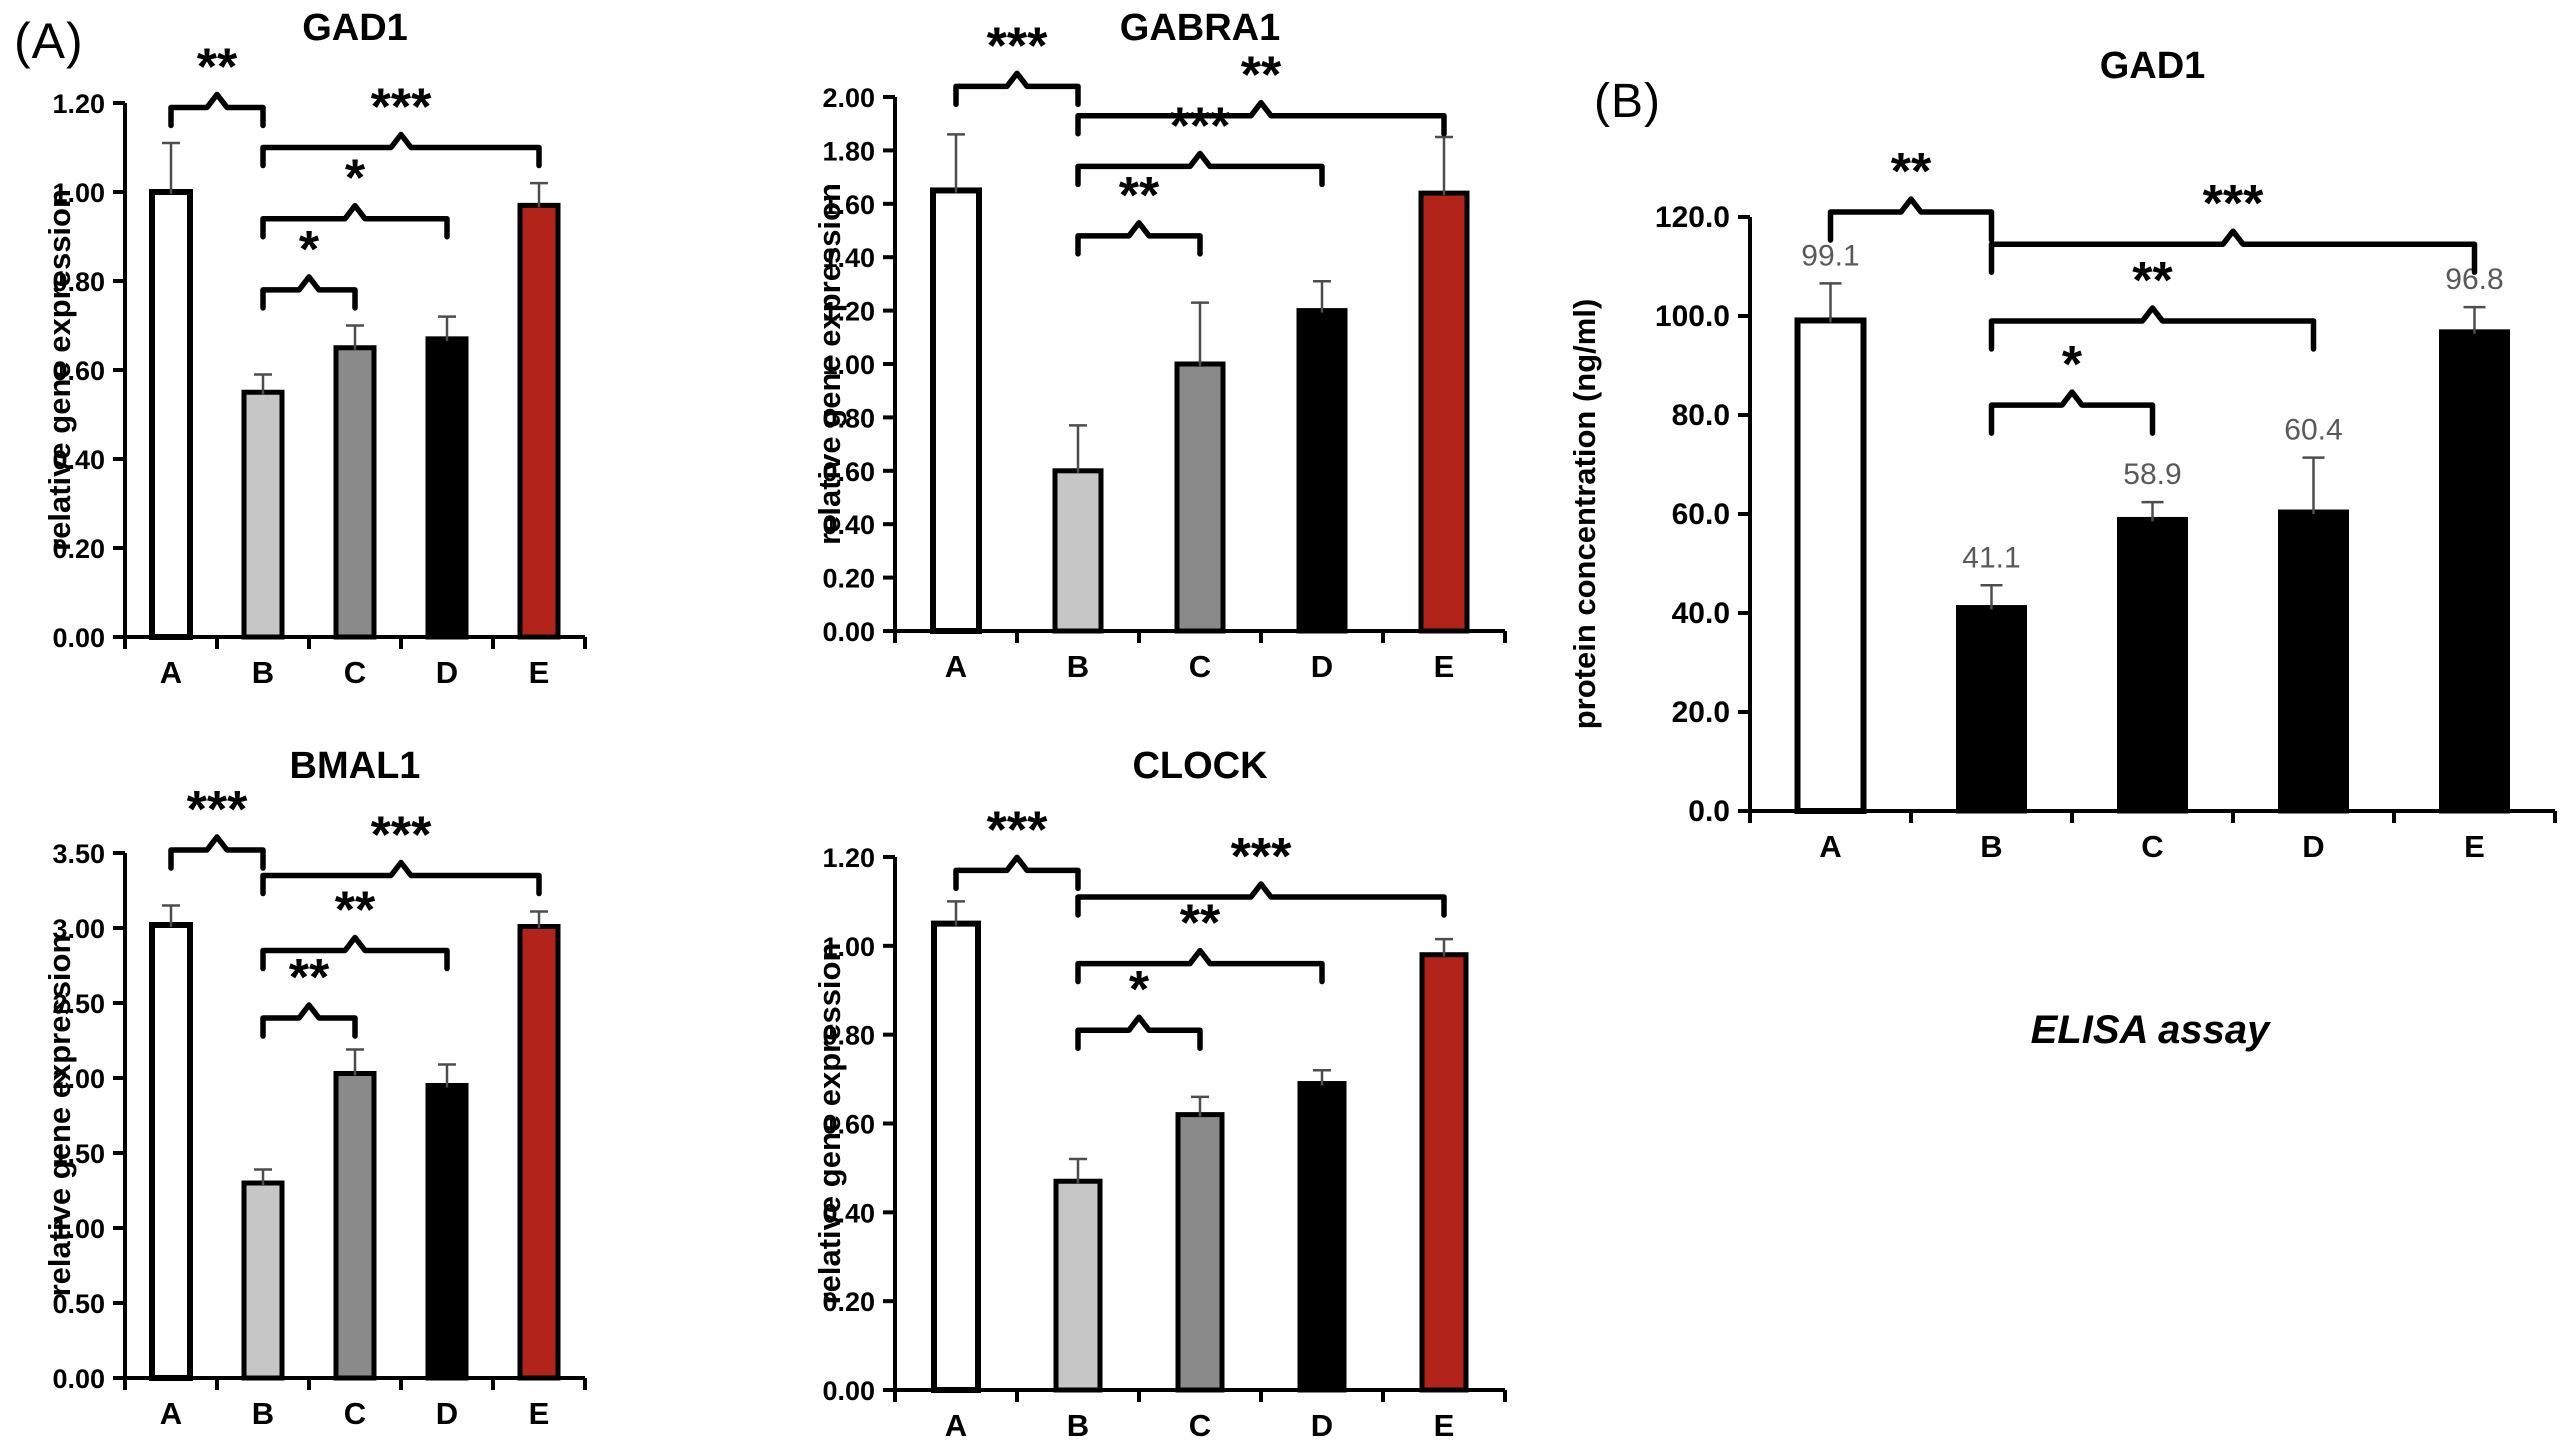 The height and width of the screenshot is (1446, 2560). Describe the element at coordinates (263, 1280) in the screenshot. I see `bar-bmal1_gene-B` at that location.